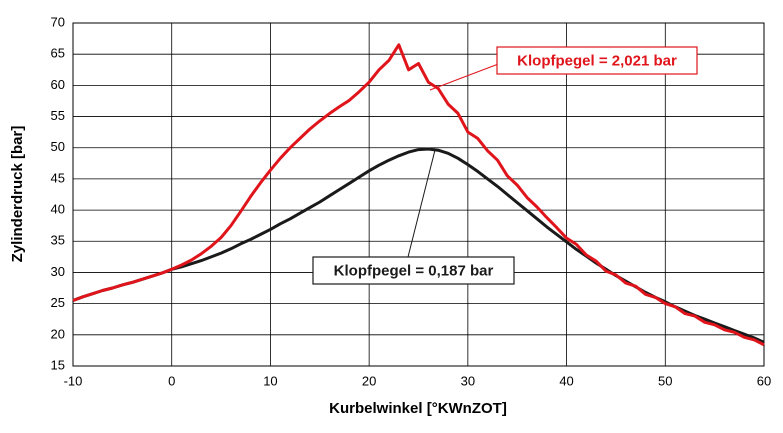 This screenshot has height=433, width=783. I want to click on annotation-text: Klopfpegel = 0,187 bar, so click(414, 270).